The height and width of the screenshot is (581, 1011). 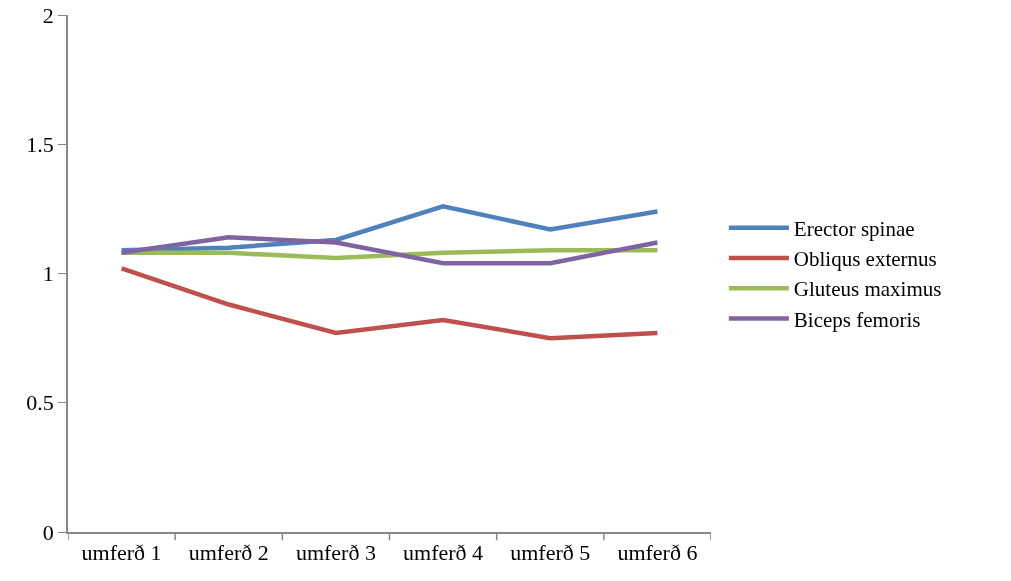 I want to click on legend-label: Obliqus externus, so click(x=865, y=259).